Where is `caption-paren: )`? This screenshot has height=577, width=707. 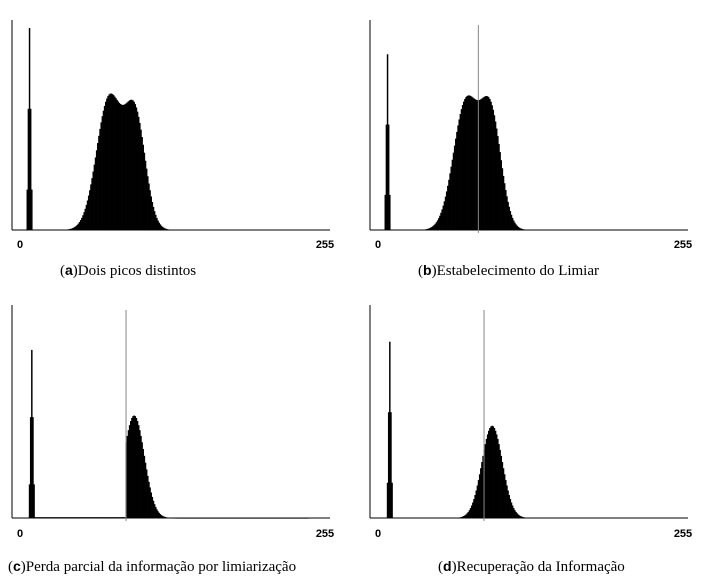 caption-paren: ) is located at coordinates (23, 567).